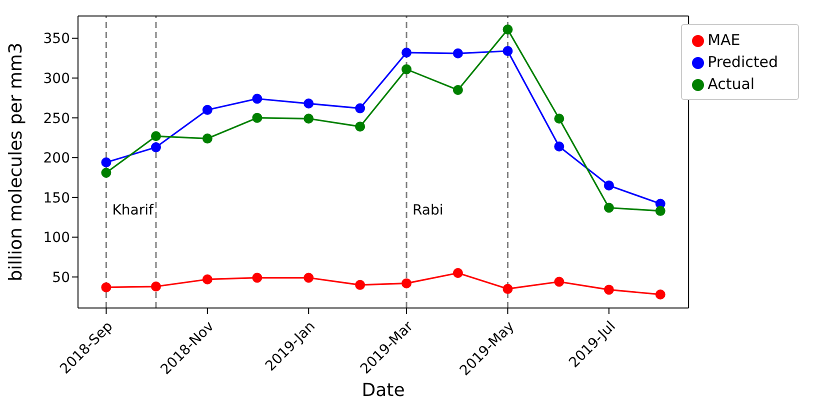 The height and width of the screenshot is (407, 817). Describe the element at coordinates (61, 278) in the screenshot. I see `y-tick-label: 50` at that location.